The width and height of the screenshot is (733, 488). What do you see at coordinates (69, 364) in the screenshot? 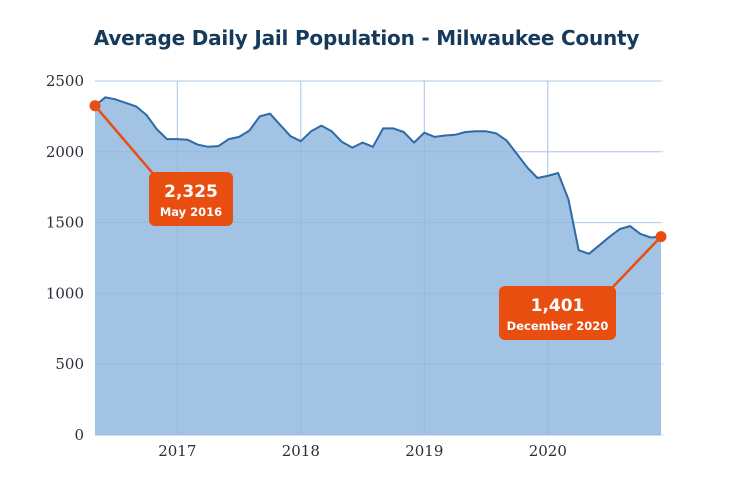
I see `y-tick-label: 500` at bounding box center [69, 364].